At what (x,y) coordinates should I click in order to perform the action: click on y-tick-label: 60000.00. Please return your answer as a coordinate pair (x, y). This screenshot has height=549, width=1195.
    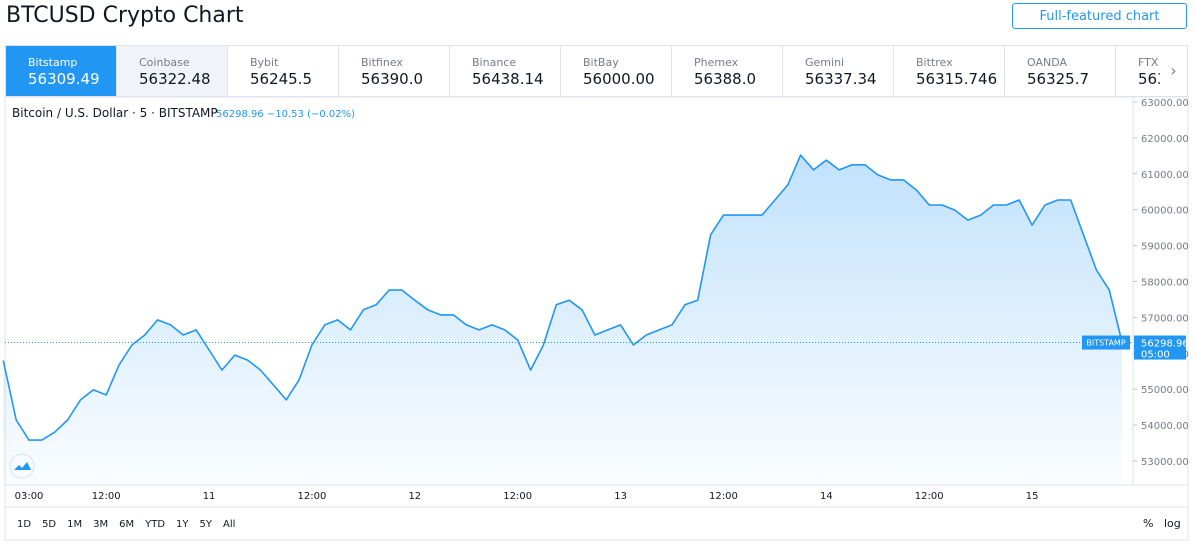
    Looking at the image, I should click on (1165, 211).